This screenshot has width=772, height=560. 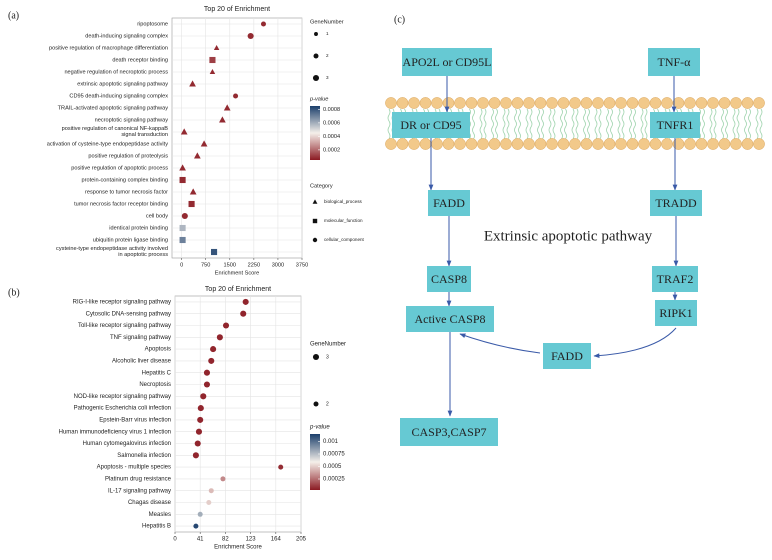 I want to click on y-tick-label: Cytosolic DNA-sensing pathway, so click(x=128, y=314).